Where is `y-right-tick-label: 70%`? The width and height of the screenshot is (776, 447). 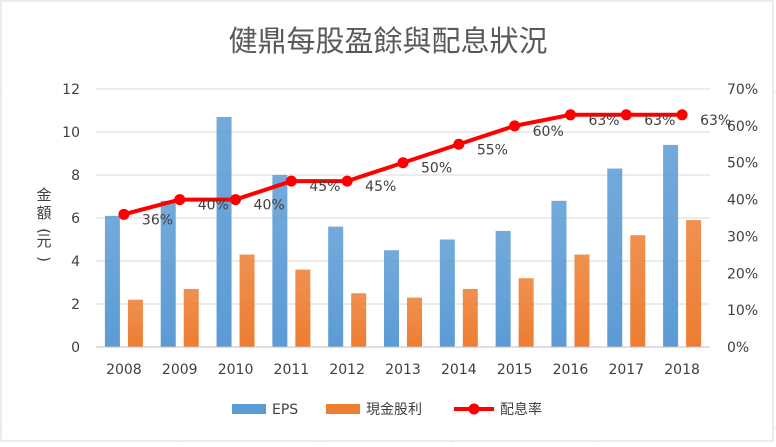
y-right-tick-label: 70% is located at coordinates (742, 90).